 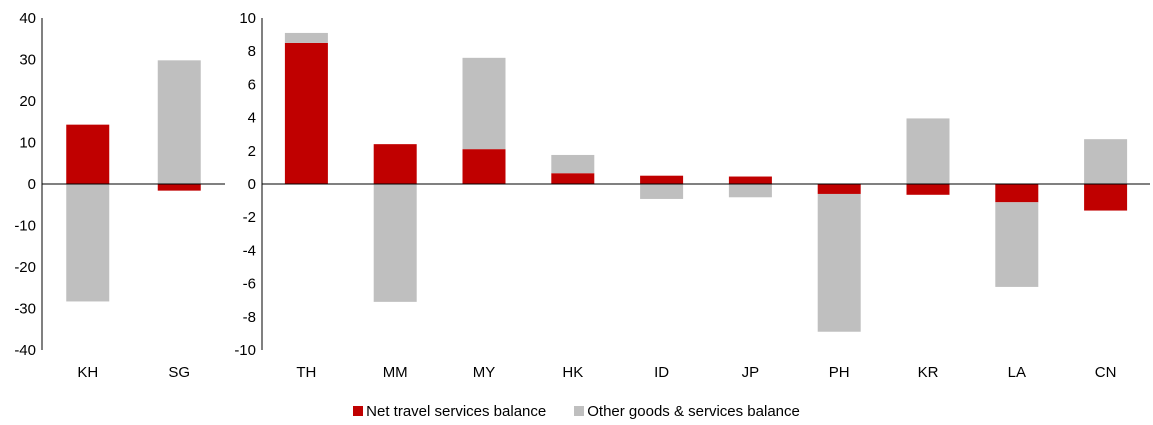 What do you see at coordinates (1106, 372) in the screenshot?
I see `x-category-label-cn: CN` at bounding box center [1106, 372].